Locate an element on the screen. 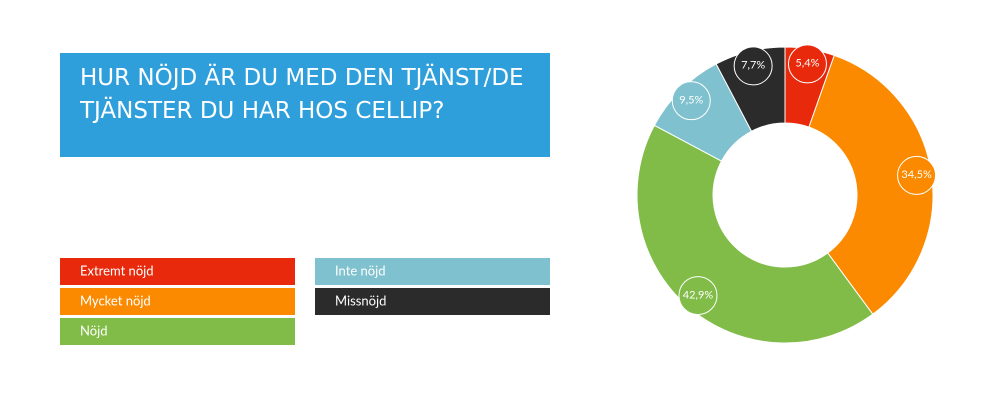  title-box is located at coordinates (305, 105).